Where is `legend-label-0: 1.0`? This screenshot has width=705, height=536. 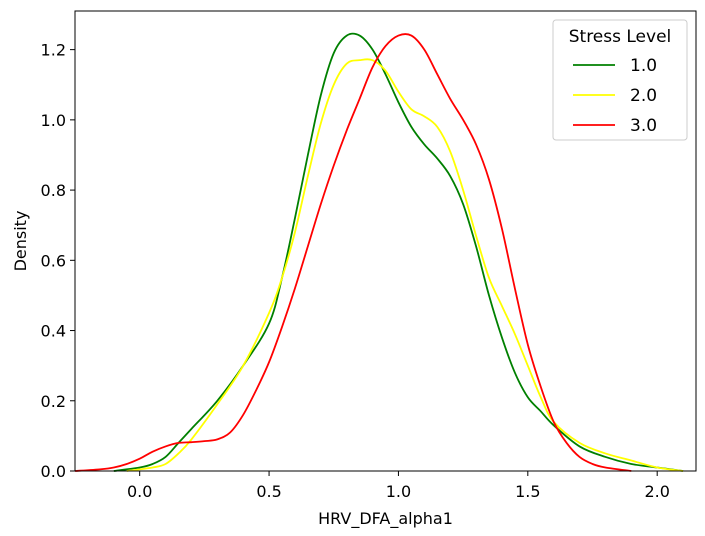
legend-label-0: 1.0 is located at coordinates (643, 66).